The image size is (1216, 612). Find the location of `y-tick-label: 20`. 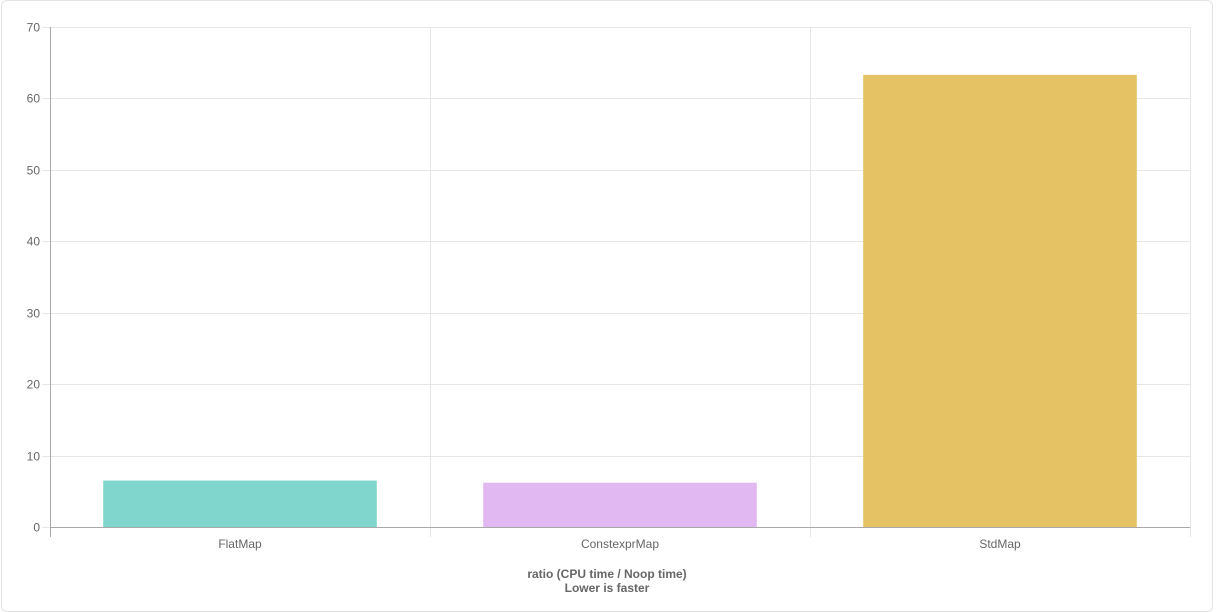

y-tick-label: 20 is located at coordinates (34, 385).